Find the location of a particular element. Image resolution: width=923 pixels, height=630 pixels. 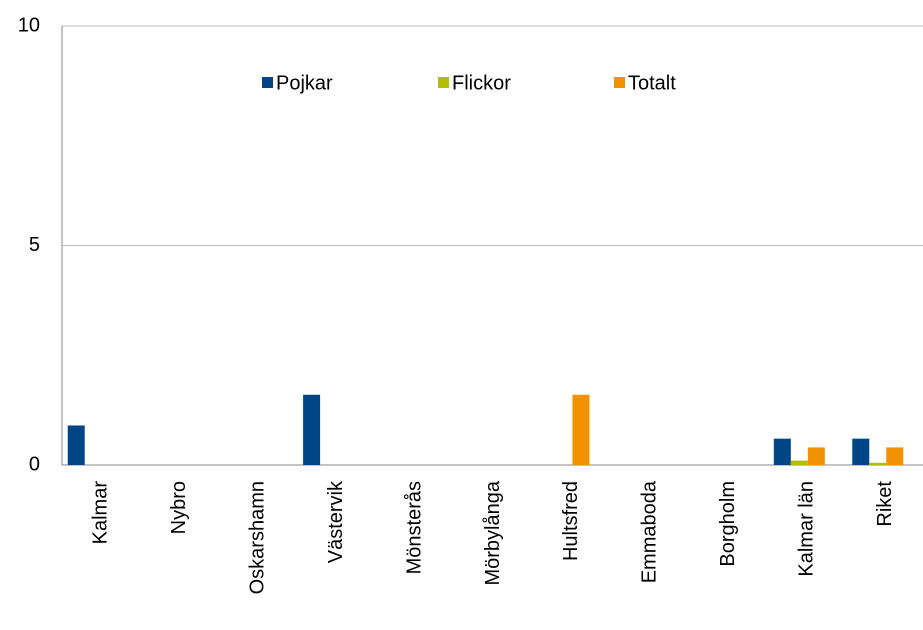

legend: Pojkar Flickor Totalt is located at coordinates (469, 83).